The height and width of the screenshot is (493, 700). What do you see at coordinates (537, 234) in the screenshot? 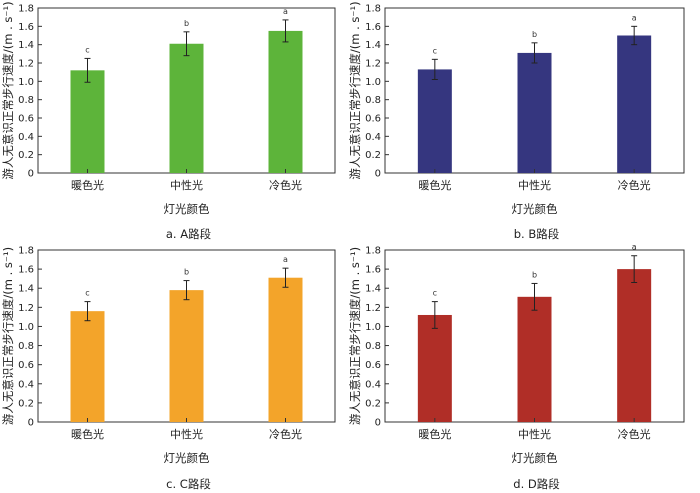
I see `panel-caption: b. B路段` at bounding box center [537, 234].